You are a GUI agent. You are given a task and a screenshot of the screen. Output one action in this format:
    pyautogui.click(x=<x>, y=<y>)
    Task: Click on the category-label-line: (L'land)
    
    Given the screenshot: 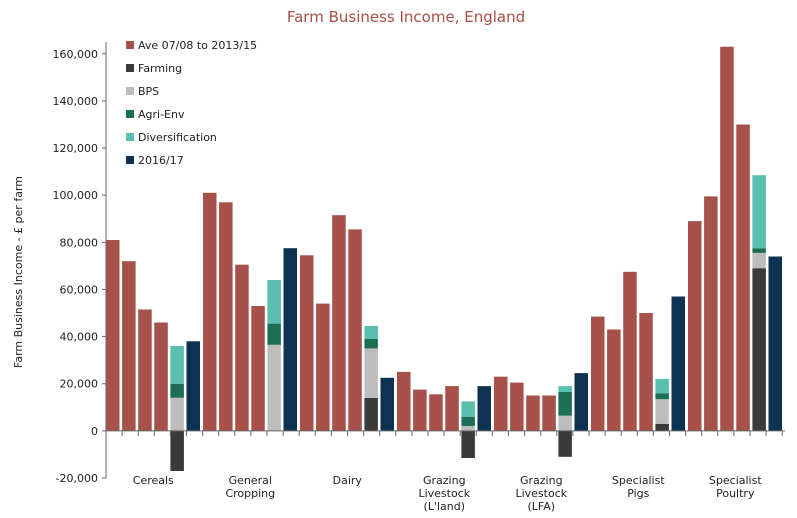 What is the action you would take?
    pyautogui.click(x=445, y=506)
    